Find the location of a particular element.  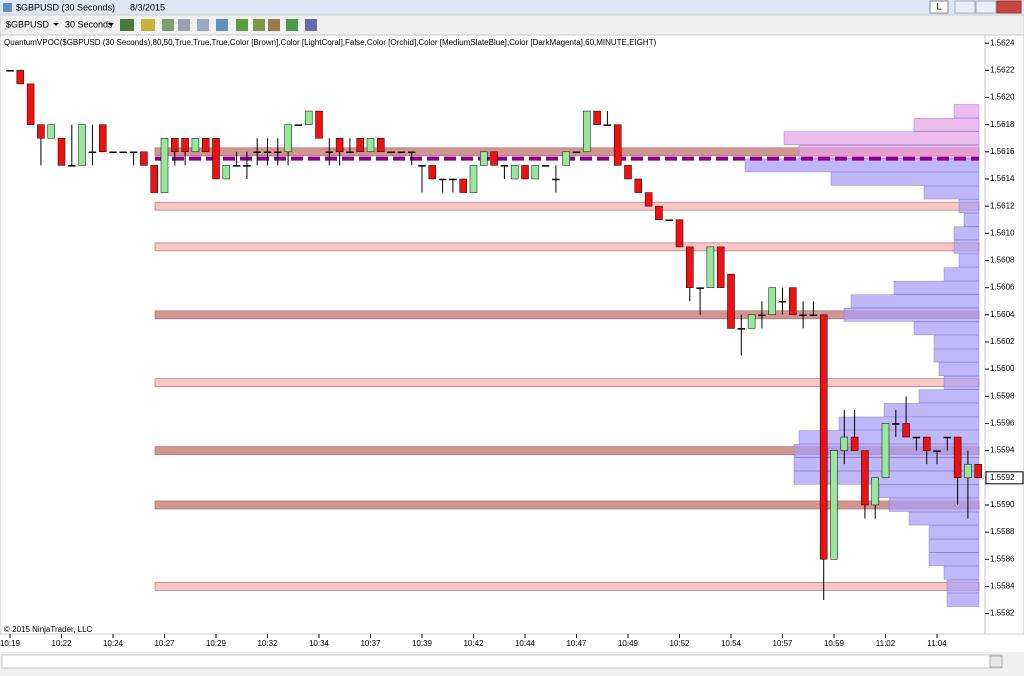

window-title: $GBPUSD (30 Seconds) is located at coordinates (65, 7).